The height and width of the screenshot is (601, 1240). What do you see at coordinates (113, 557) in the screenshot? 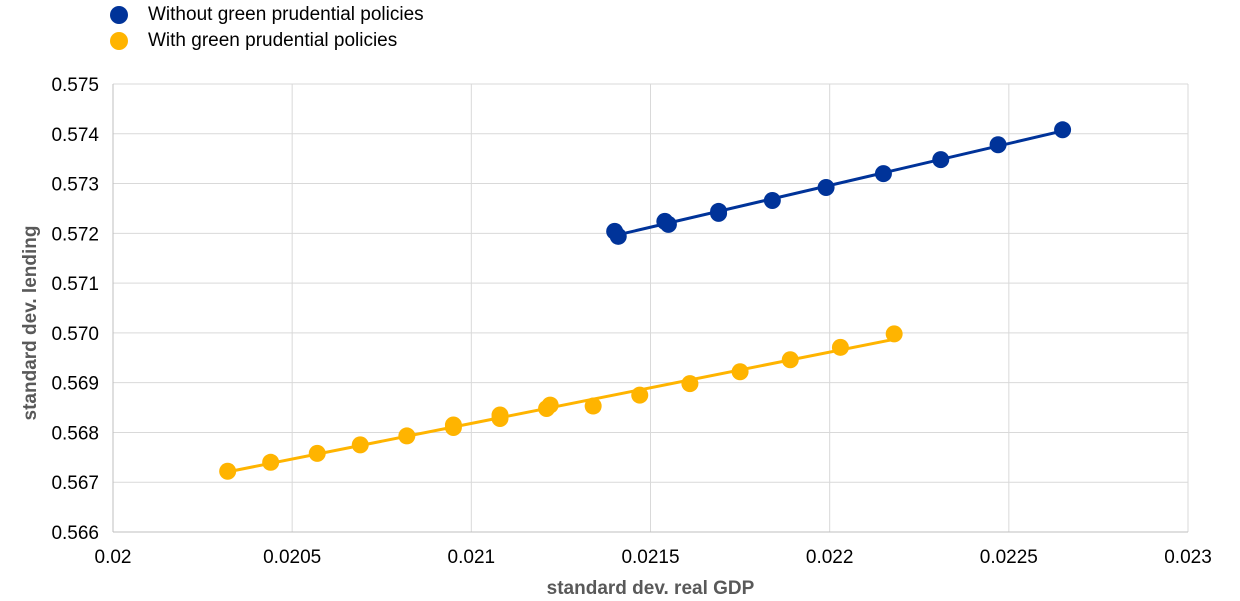
I see `x-tick-label: 0.02` at bounding box center [113, 557].